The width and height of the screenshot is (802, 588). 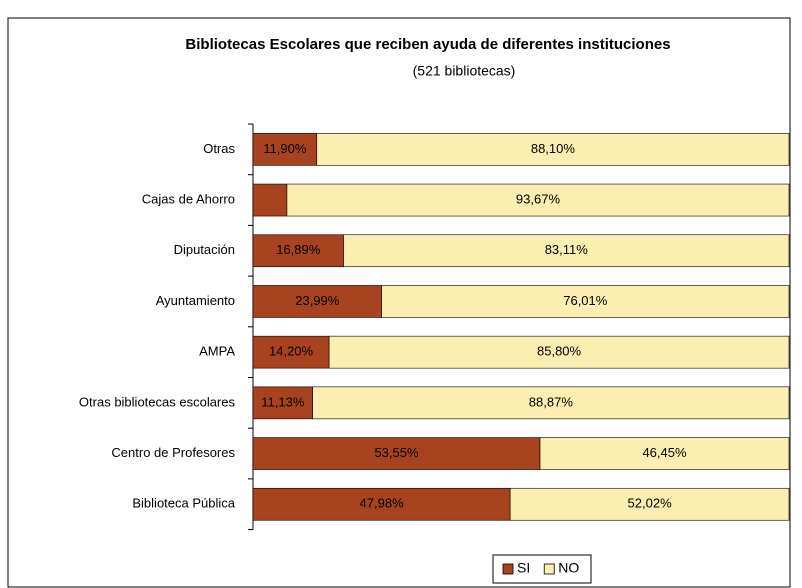 What do you see at coordinates (188, 198) in the screenshot?
I see `y-tick-label: Cajas de Ahorro` at bounding box center [188, 198].